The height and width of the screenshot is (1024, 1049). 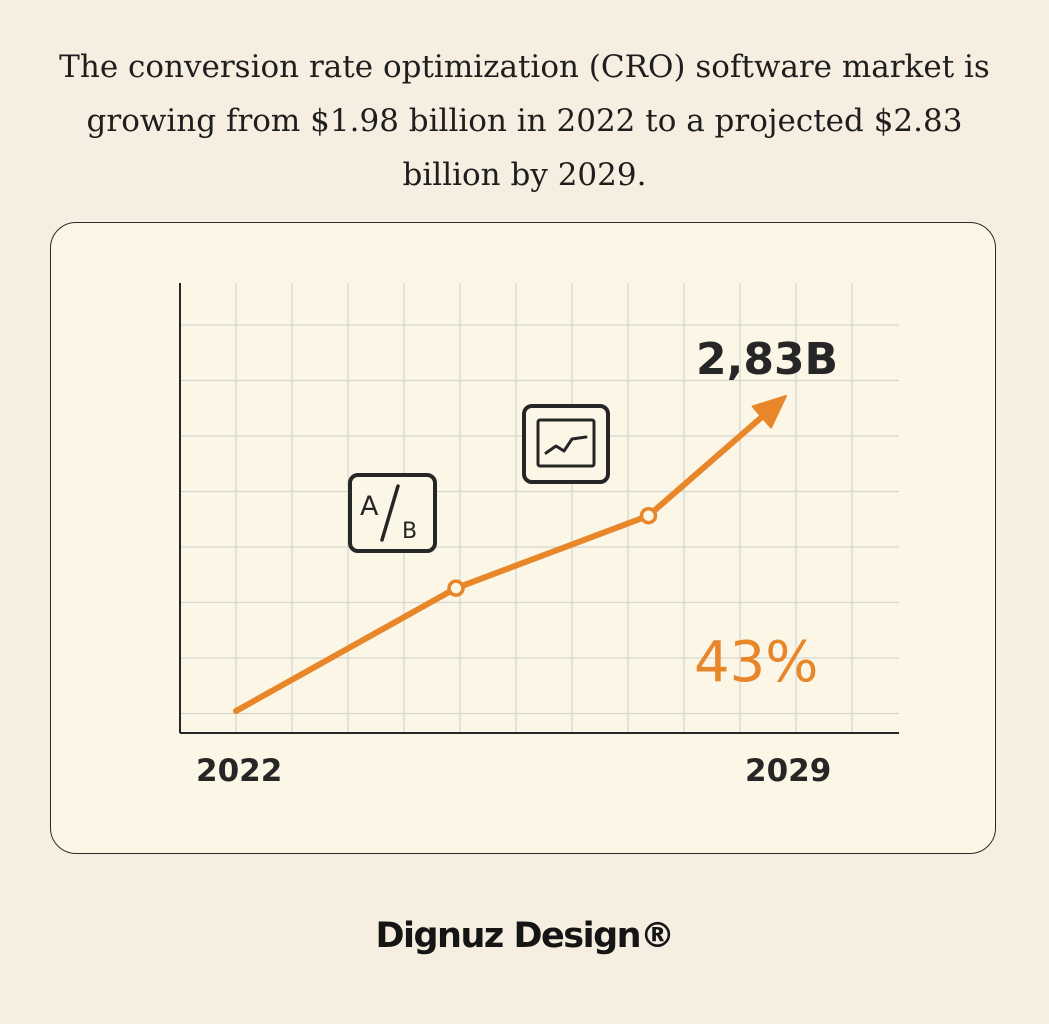 I want to click on x-tick-label-start: 2022, so click(x=239, y=771).